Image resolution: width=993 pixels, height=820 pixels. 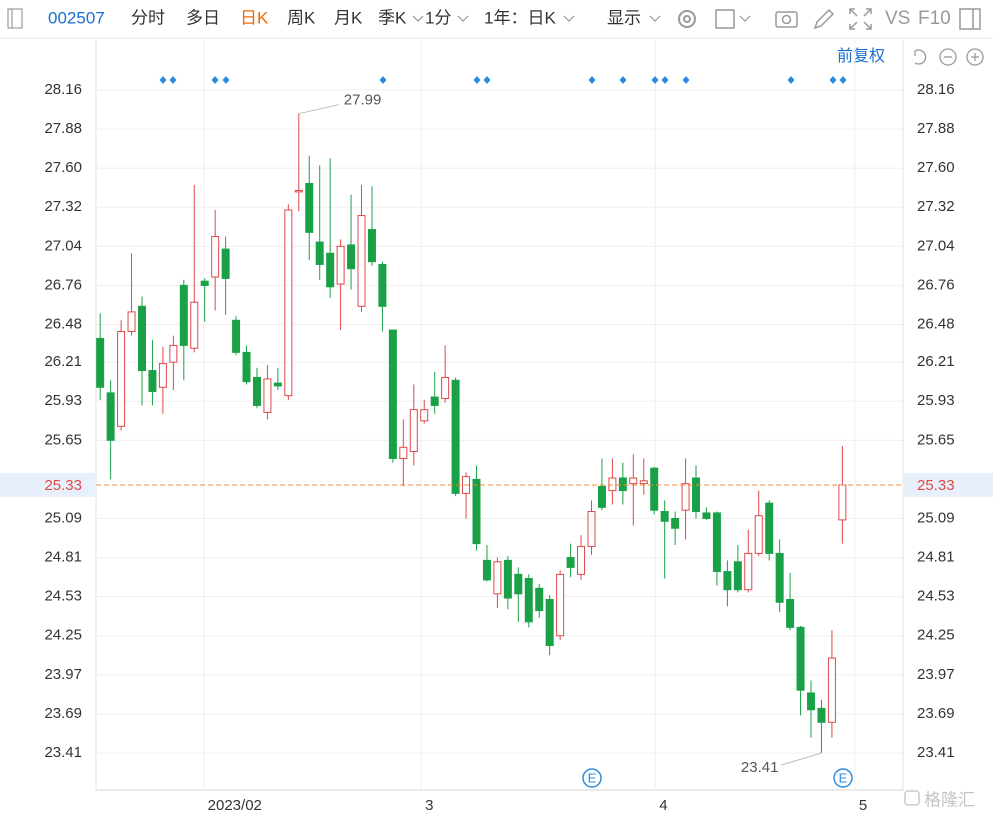 I want to click on panel-icon, so click(x=970, y=19).